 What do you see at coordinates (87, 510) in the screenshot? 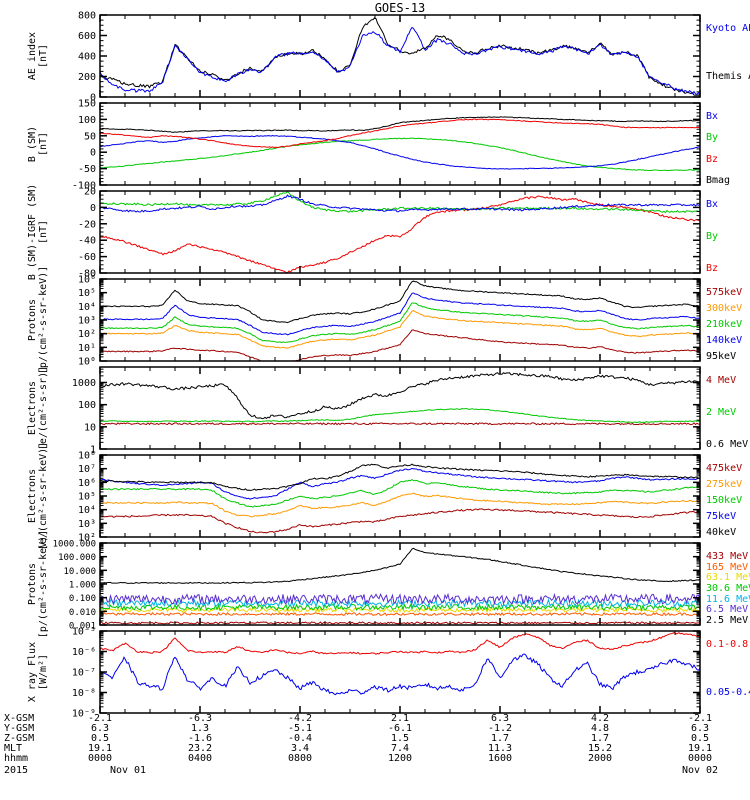
I see `tick-label: 10⁴` at bounding box center [87, 510].